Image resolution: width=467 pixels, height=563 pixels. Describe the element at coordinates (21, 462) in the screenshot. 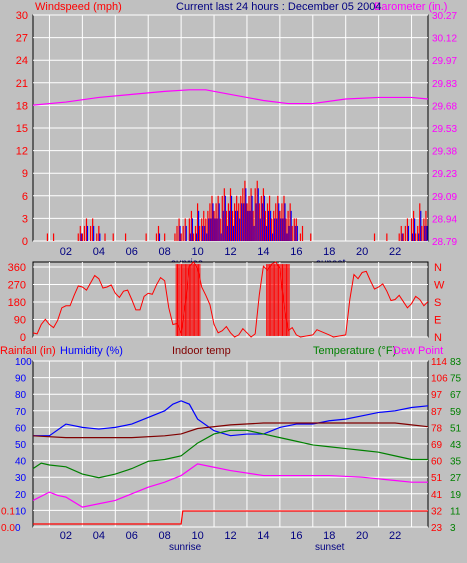

I see `humidity-tick-label: 40` at that location.